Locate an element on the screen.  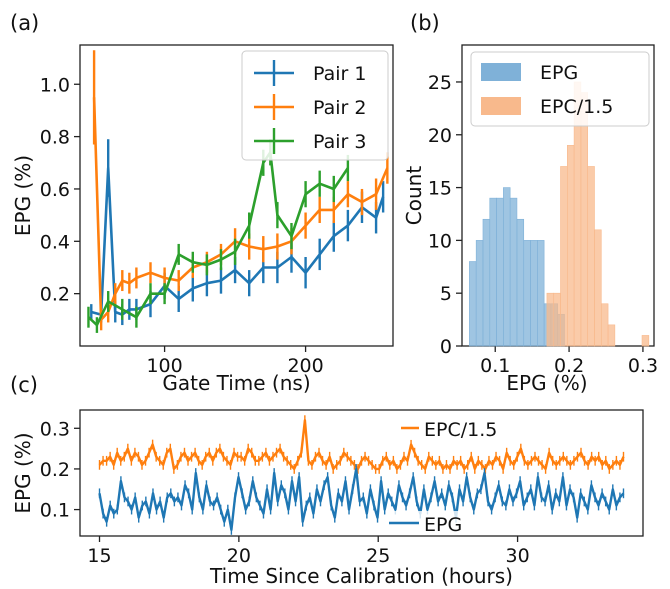
panel-b-ytick-label: 25 is located at coordinates (440, 83).